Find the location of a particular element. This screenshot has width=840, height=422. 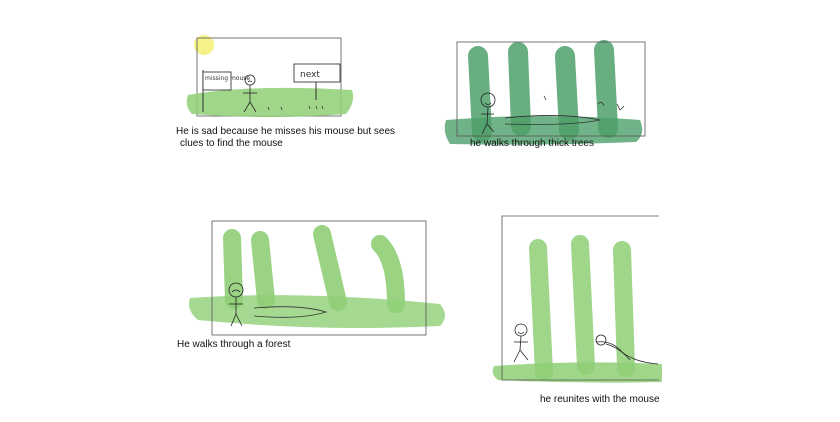

sign-text-next: next is located at coordinates (310, 75).